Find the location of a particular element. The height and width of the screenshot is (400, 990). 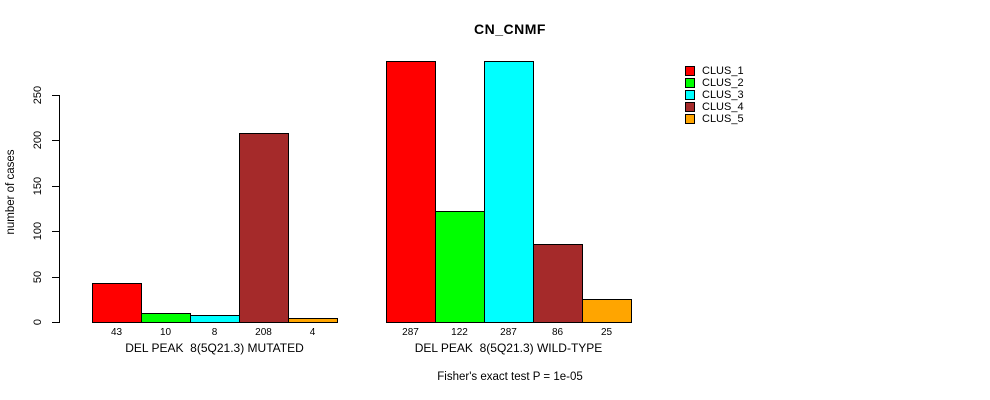

bar-clus_1-group2 is located at coordinates (411, 192).